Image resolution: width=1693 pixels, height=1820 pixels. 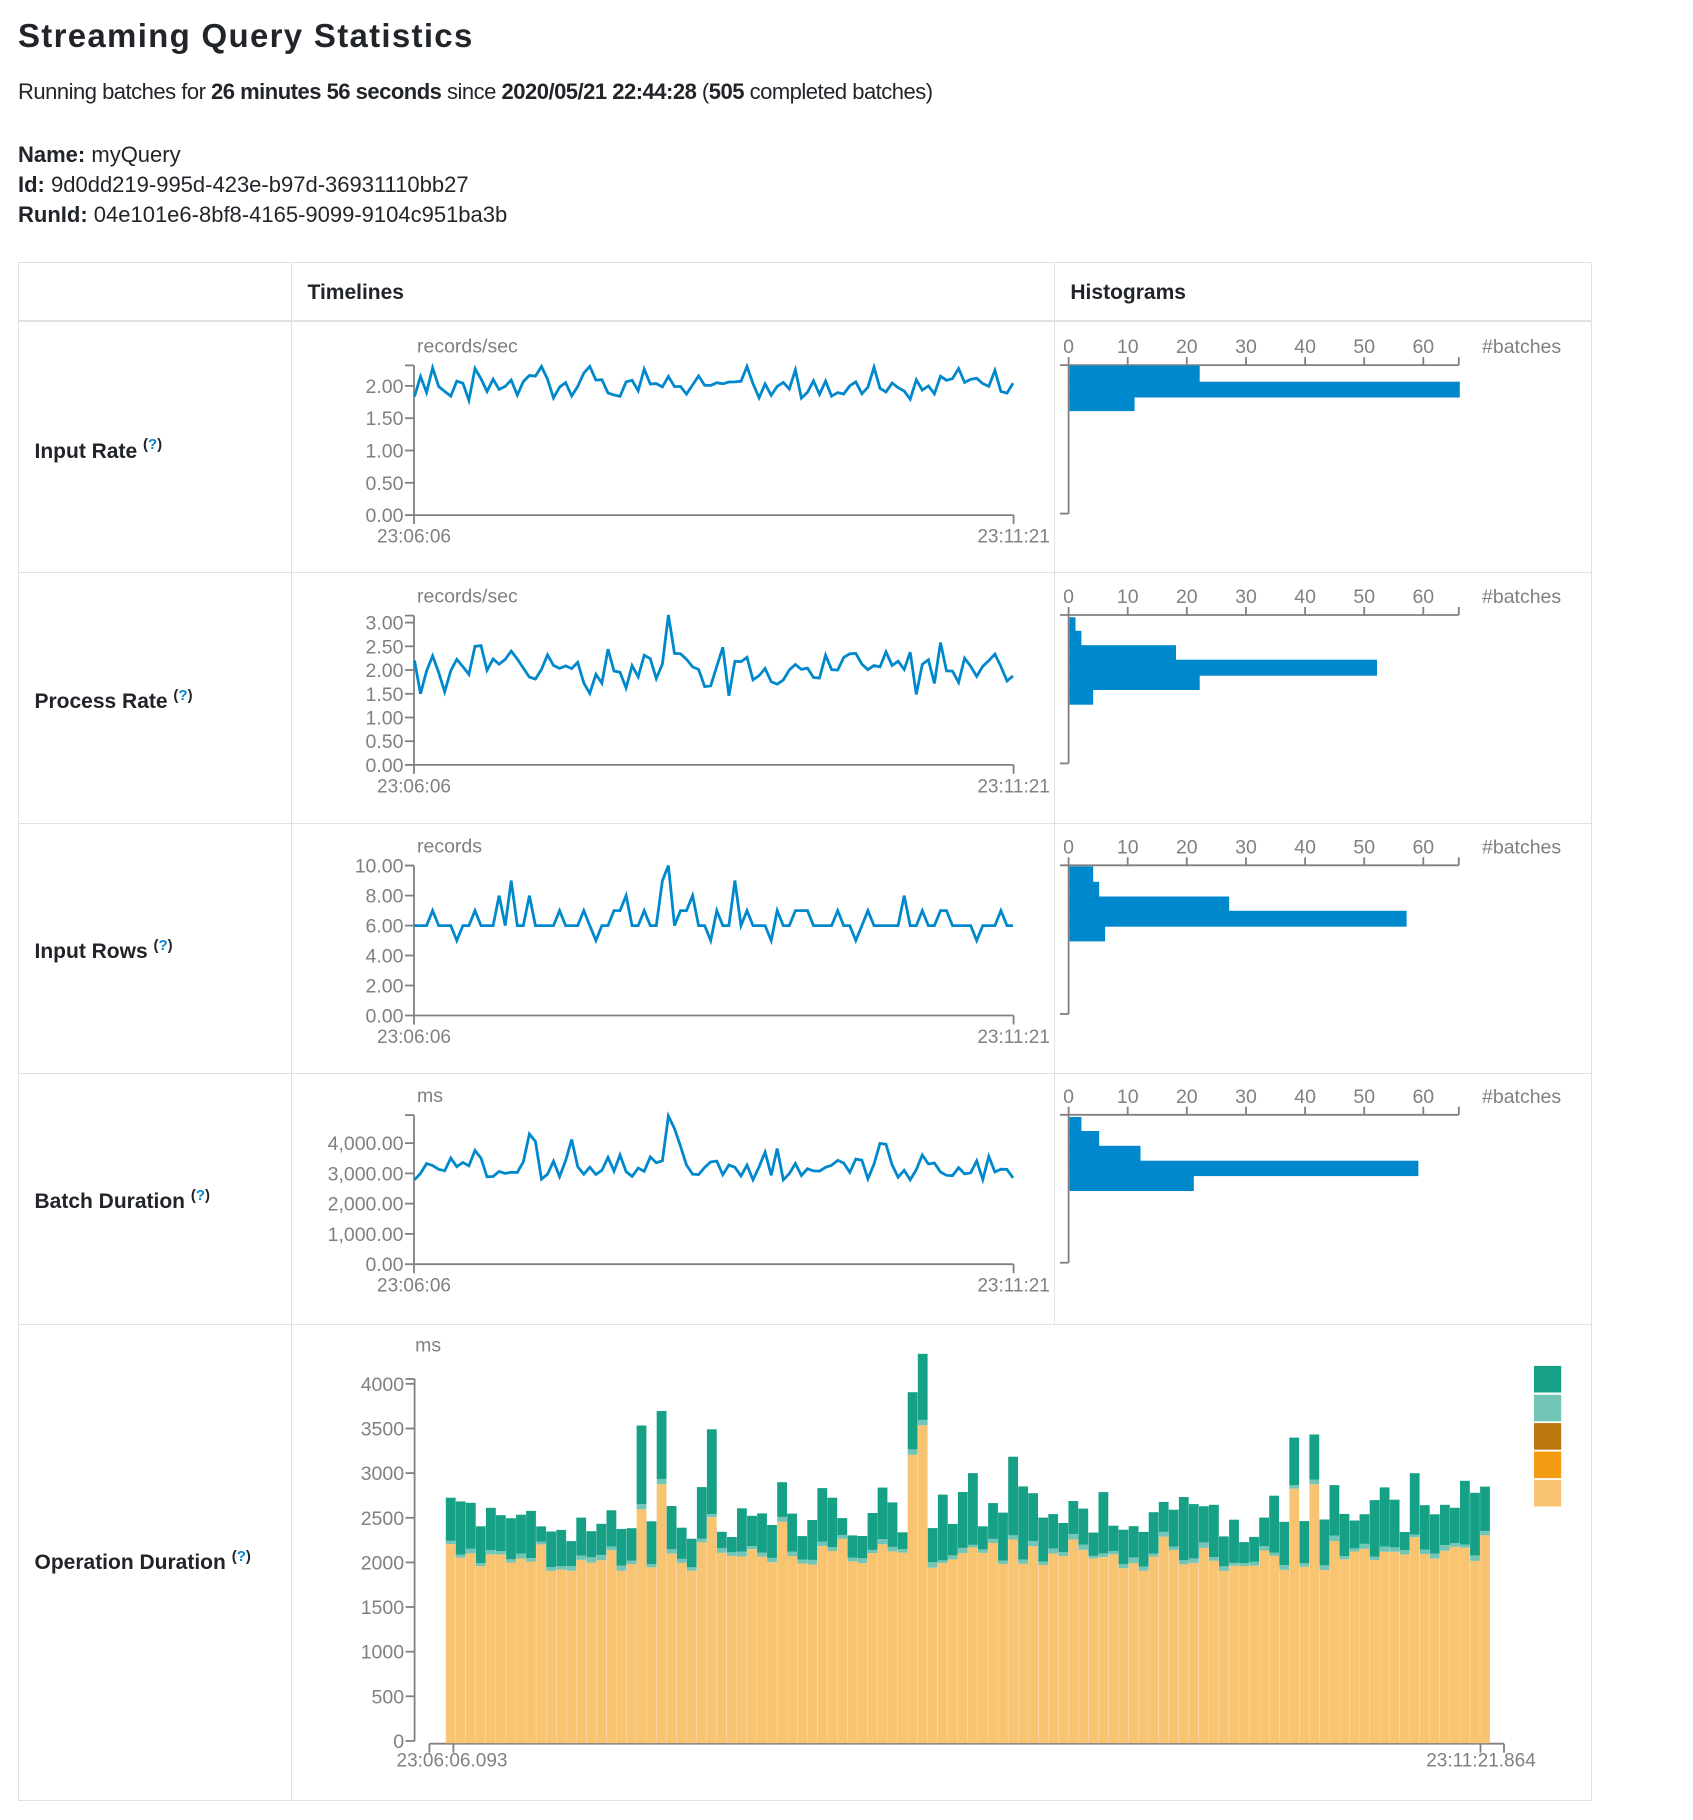 I want to click on svg-text: 2,000.00, so click(x=366, y=1205).